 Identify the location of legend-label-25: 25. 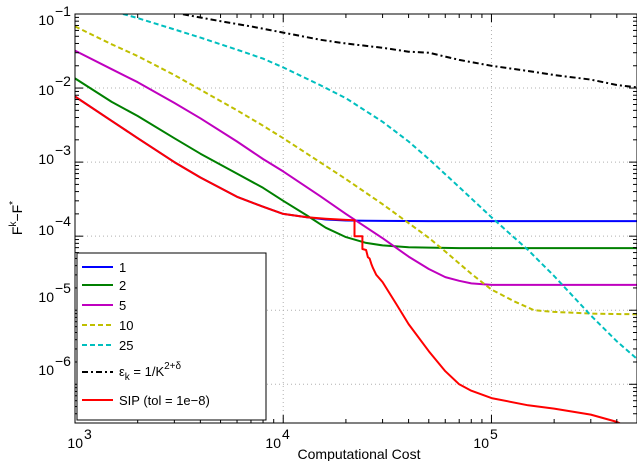
(126, 345).